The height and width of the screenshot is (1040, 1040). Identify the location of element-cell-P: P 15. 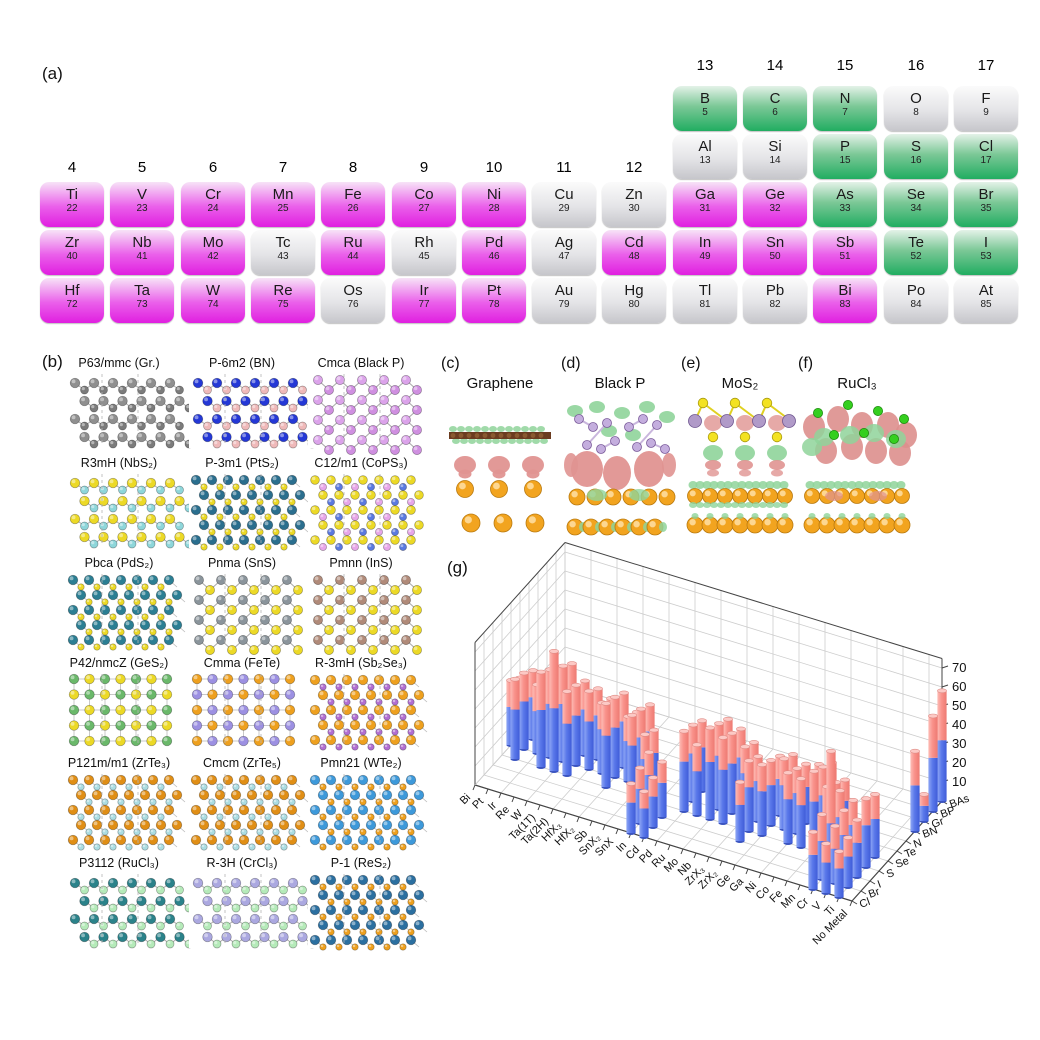
(845, 156).